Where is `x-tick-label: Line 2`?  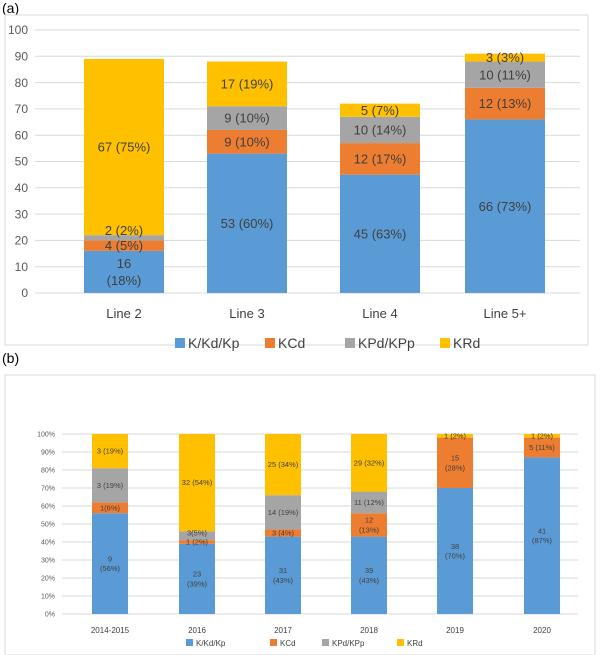 x-tick-label: Line 2 is located at coordinates (123, 313).